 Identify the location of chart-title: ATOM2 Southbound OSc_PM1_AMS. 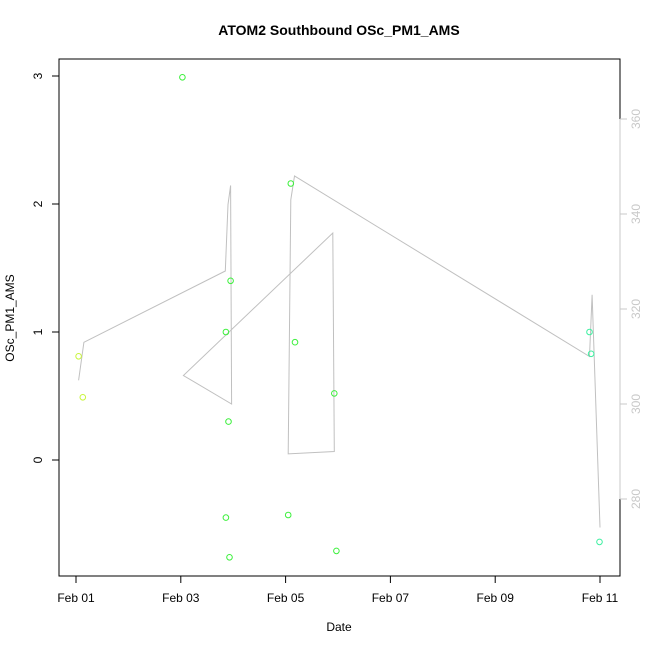
(338, 30).